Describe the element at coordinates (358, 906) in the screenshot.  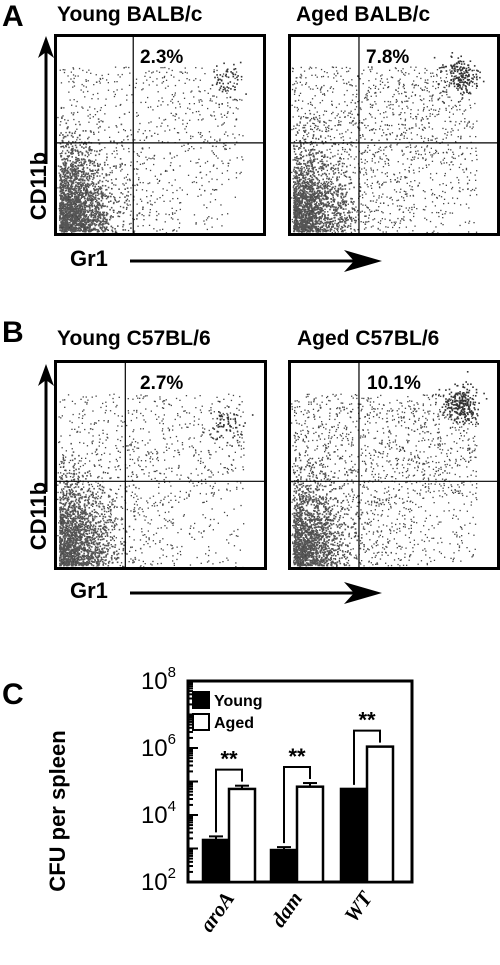
I see `category-label: WT` at that location.